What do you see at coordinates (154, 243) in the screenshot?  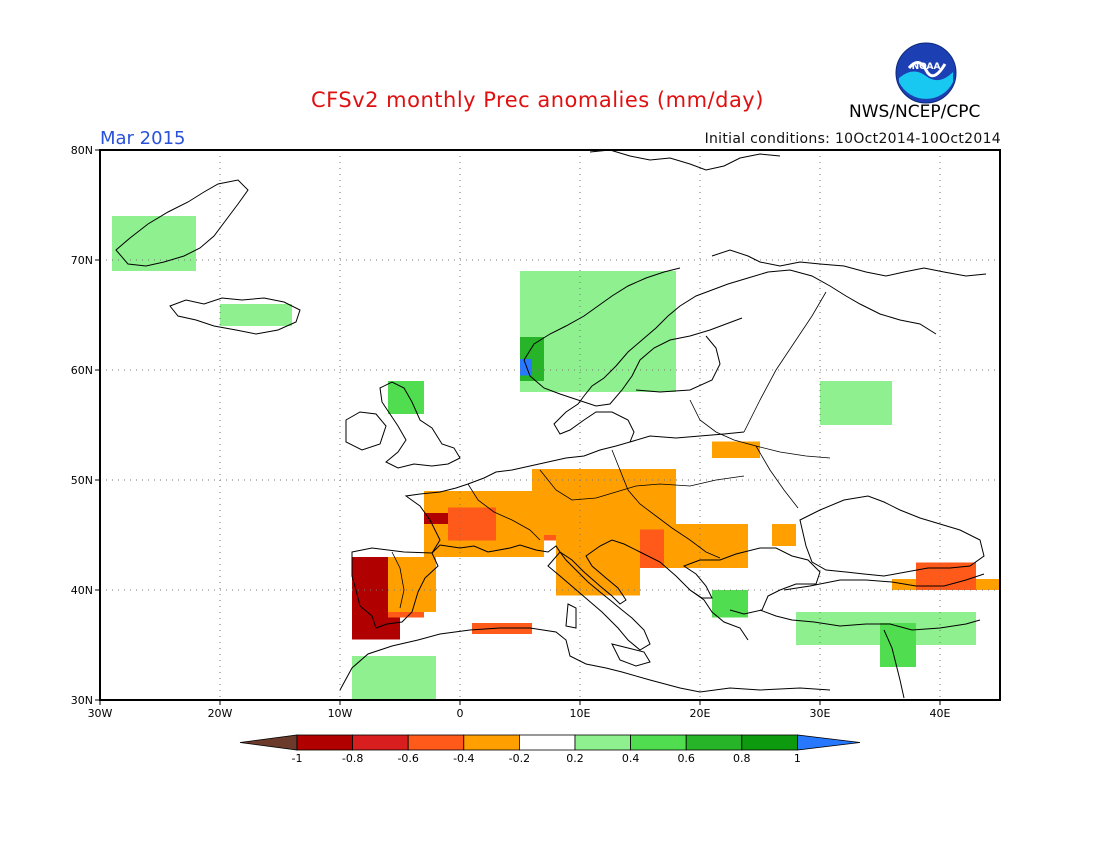 I see `anomaly-cell-greenland` at bounding box center [154, 243].